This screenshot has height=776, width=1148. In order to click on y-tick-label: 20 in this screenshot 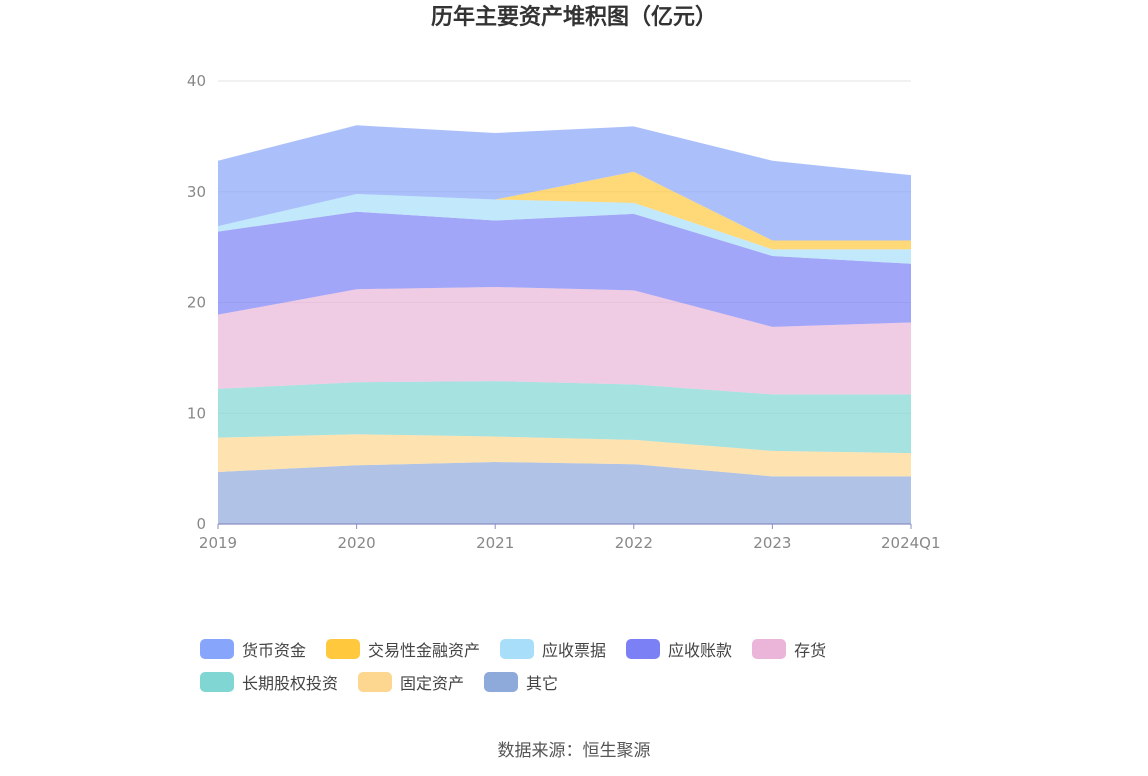, I will do `click(196, 303)`.